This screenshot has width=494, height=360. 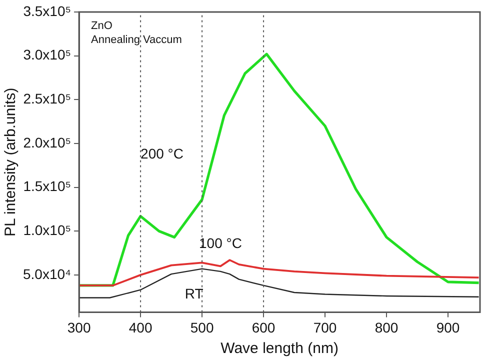 I want to click on annotation: ZnO, so click(x=102, y=26).